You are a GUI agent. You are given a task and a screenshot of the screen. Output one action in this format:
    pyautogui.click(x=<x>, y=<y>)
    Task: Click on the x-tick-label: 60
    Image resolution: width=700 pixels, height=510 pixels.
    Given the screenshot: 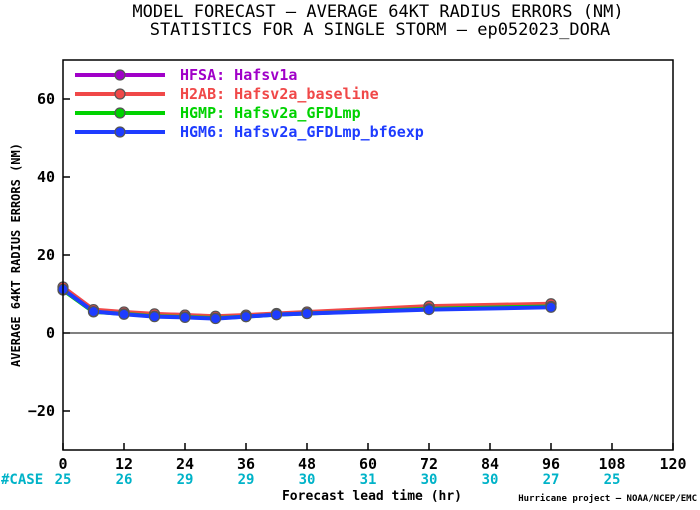 What is the action you would take?
    pyautogui.click(x=368, y=464)
    